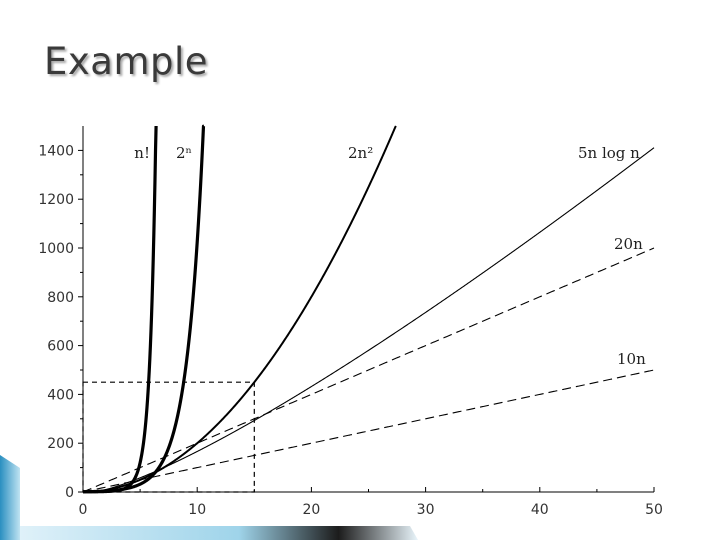  I want to click on x-tick-label: 0, so click(83, 510).